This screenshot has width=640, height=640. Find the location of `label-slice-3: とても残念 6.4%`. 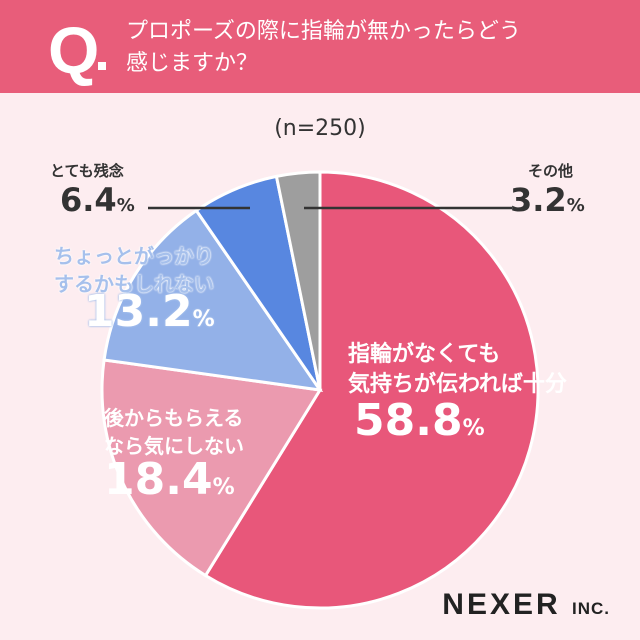

label-slice-3: とても残念 6.4% is located at coordinates (92, 189).